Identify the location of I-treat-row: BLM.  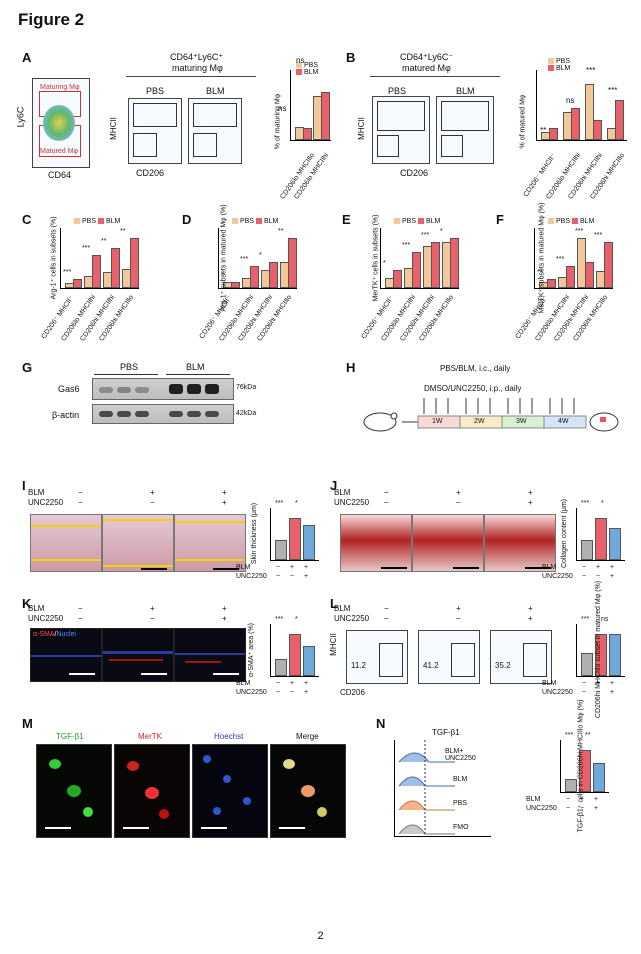
(243, 567).